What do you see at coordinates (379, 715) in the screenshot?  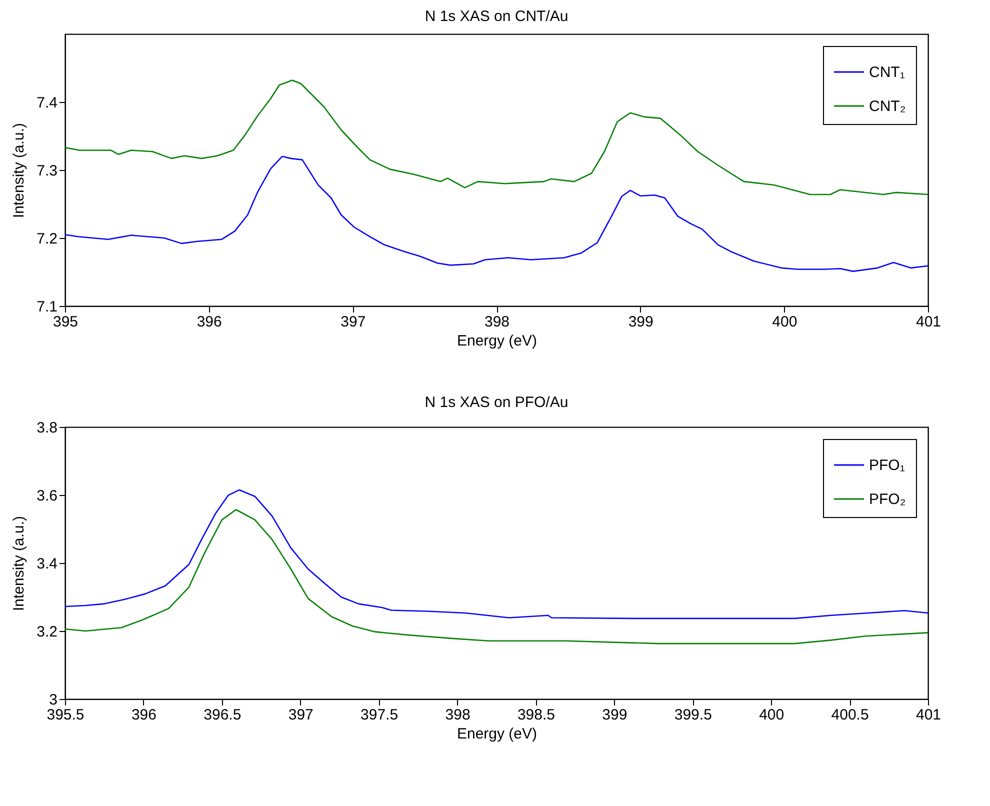 I see `x-tick-label: 397.5` at bounding box center [379, 715].